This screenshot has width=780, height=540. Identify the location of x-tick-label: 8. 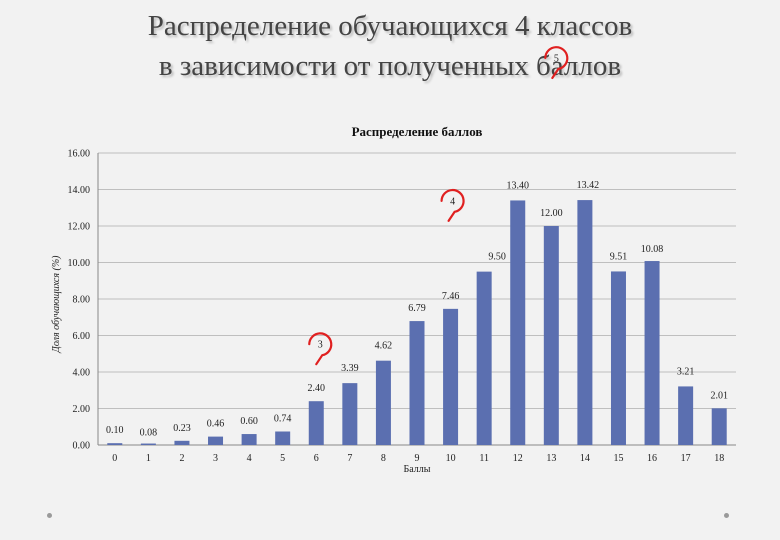
(383, 458).